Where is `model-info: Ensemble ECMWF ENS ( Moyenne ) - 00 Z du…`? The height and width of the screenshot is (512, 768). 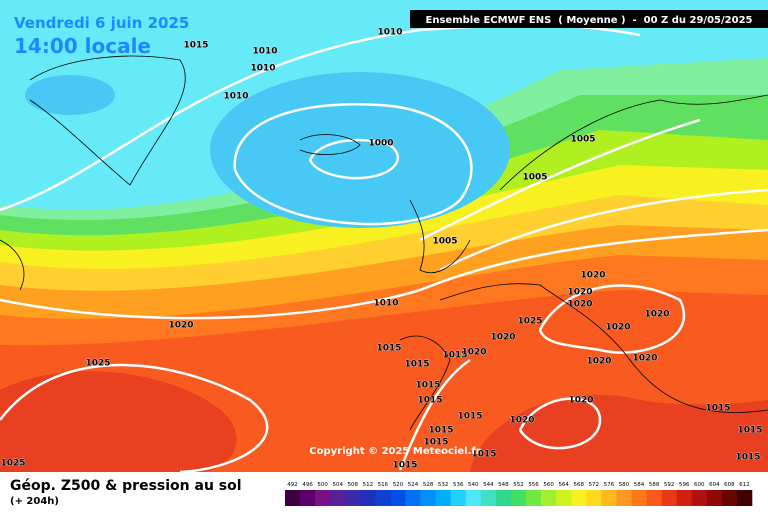 model-info: Ensemble ECMWF ENS ( Moyenne ) - 00 Z du… is located at coordinates (589, 20).